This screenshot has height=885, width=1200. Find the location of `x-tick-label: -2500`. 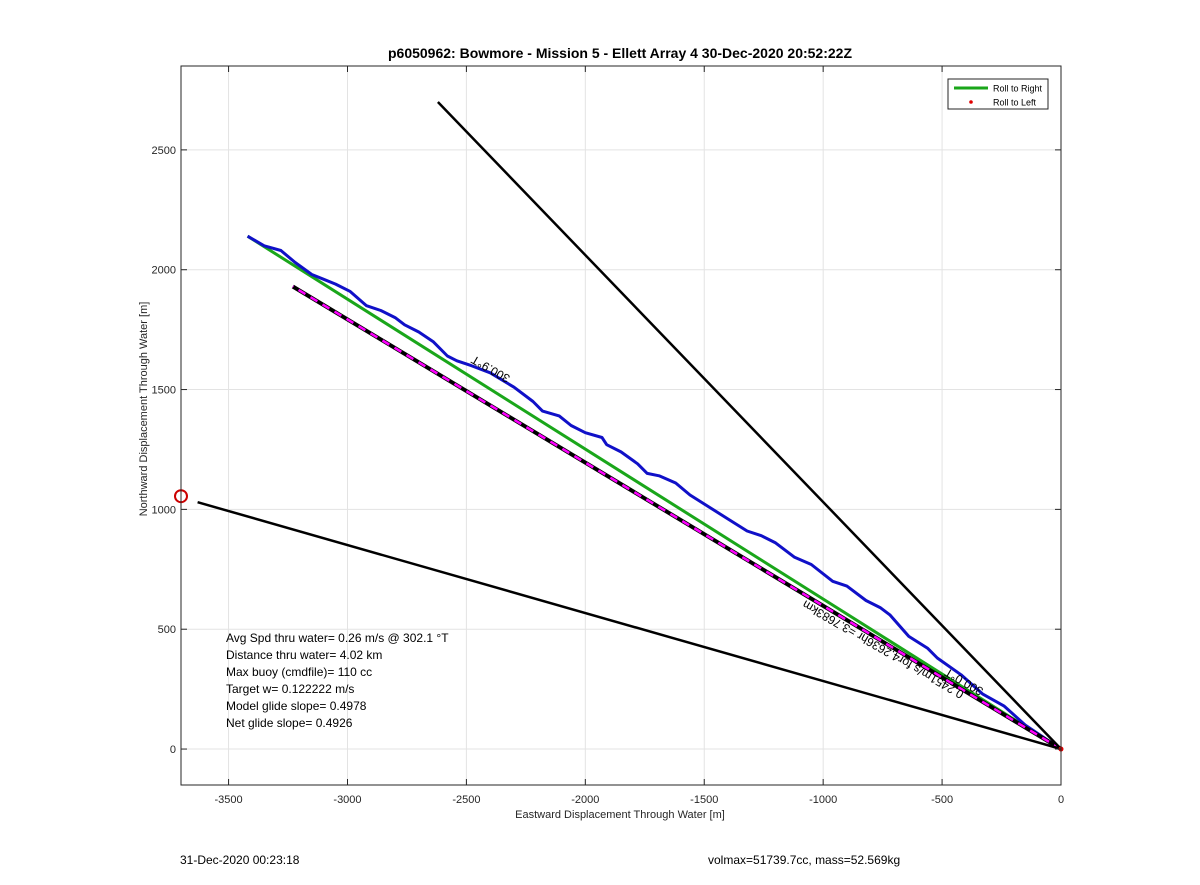

x-tick-label: -2500 is located at coordinates (466, 800).